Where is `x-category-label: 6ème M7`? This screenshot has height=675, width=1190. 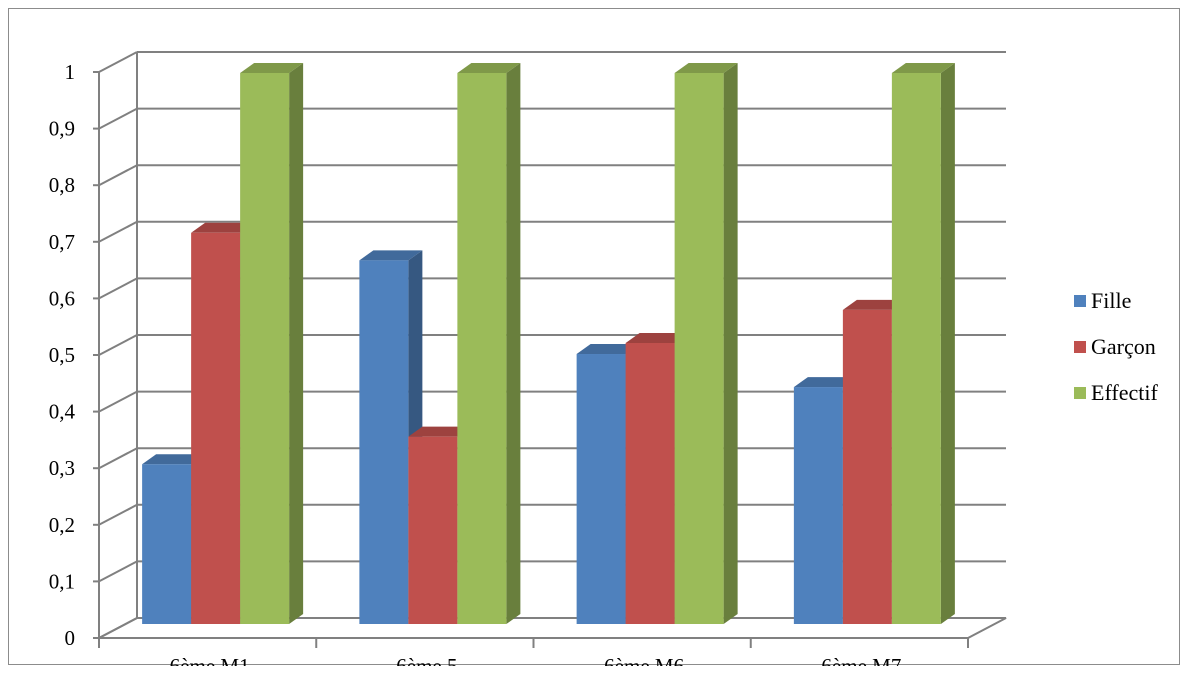
x-category-label: 6ème M7 is located at coordinates (861, 660).